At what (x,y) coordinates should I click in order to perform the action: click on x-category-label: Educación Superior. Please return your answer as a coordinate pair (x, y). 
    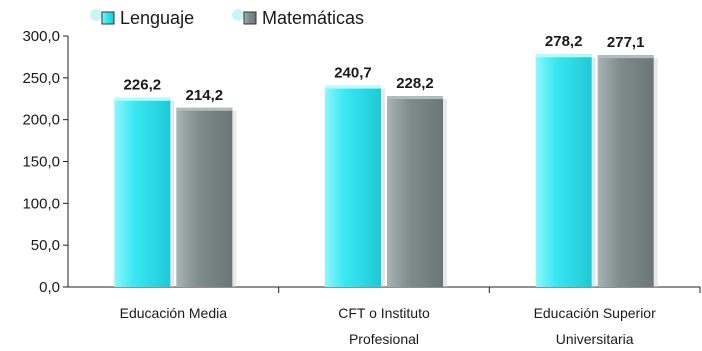
    Looking at the image, I should click on (595, 313).